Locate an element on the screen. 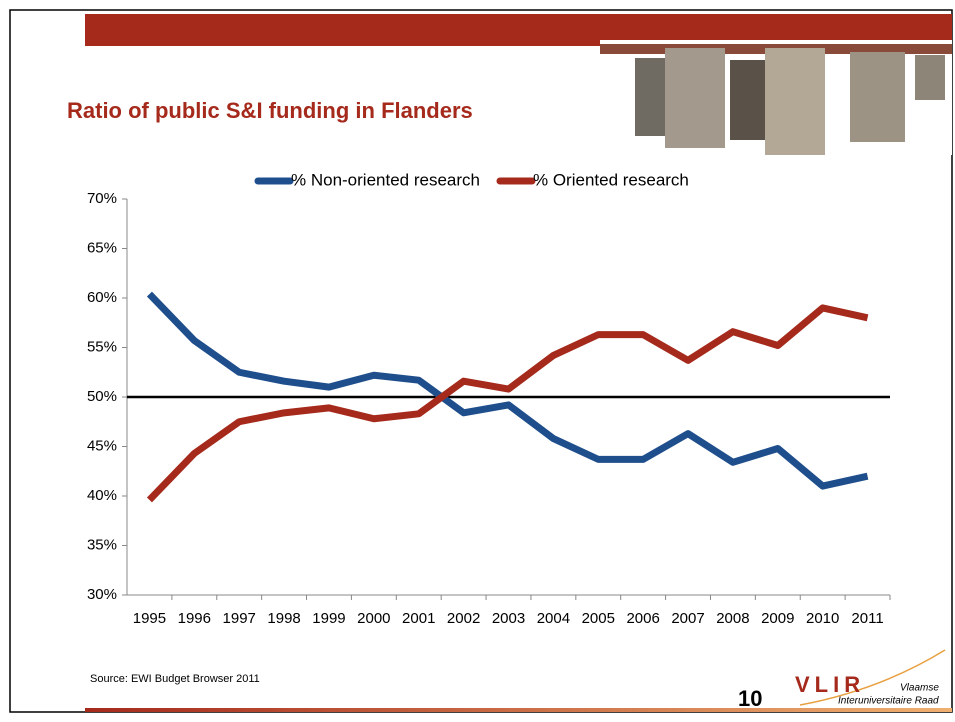  y-tick-label: 30% is located at coordinates (102, 594).